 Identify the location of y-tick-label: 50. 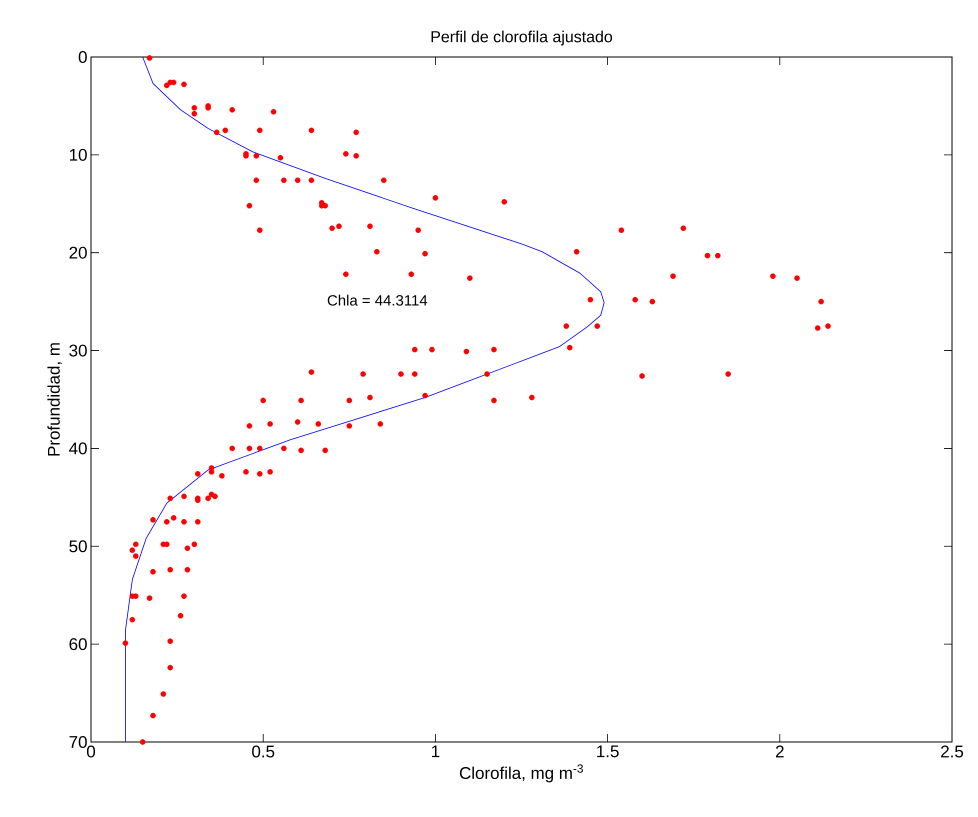
(78, 546).